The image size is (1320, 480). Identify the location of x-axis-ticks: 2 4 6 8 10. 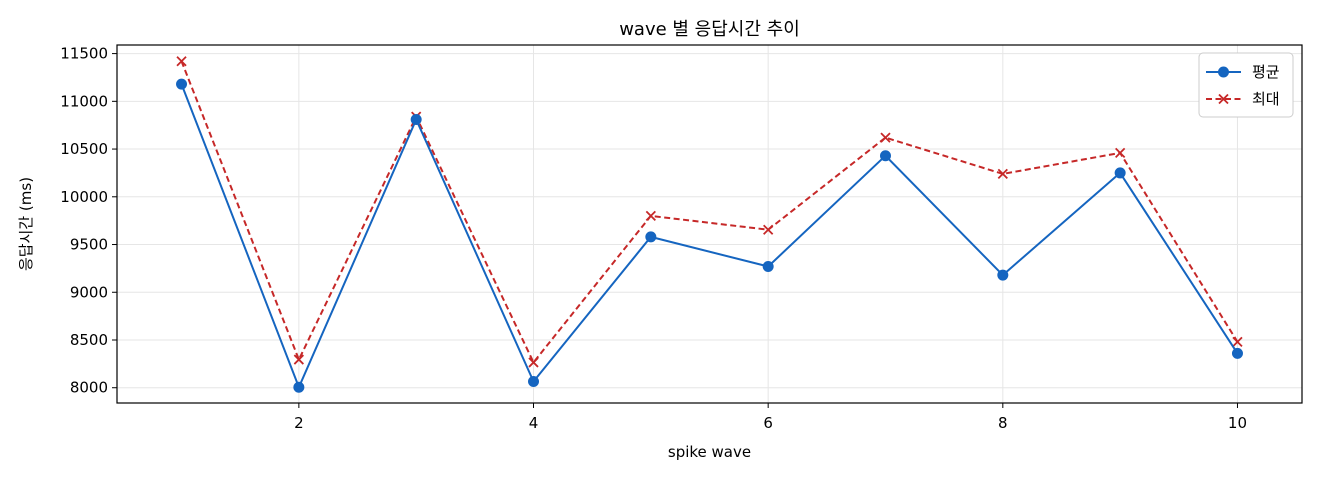
(770, 417).